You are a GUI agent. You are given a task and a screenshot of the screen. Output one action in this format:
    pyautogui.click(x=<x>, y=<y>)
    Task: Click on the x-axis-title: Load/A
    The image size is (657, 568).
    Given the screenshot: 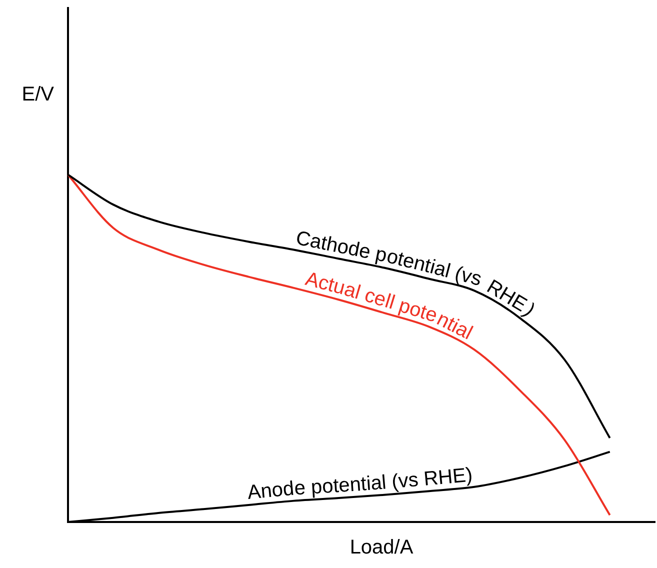 What is the action you would take?
    pyautogui.click(x=382, y=547)
    